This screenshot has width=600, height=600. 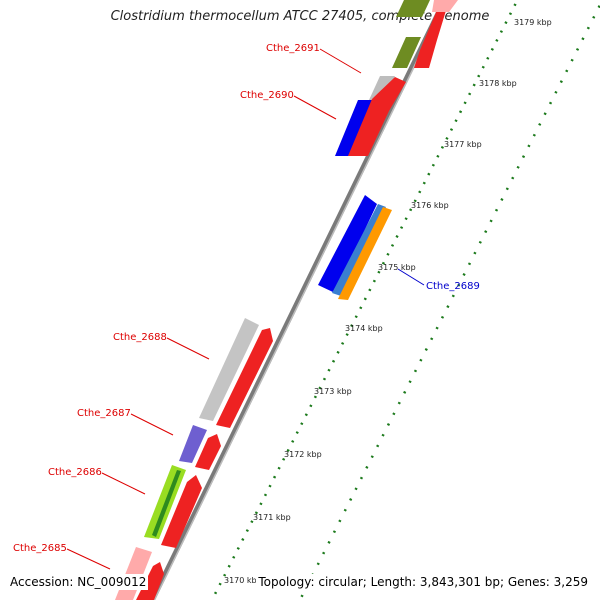 What do you see at coordinates (397, 267) in the screenshot?
I see `scale-label-3175: 3175 kbp` at bounding box center [397, 267].